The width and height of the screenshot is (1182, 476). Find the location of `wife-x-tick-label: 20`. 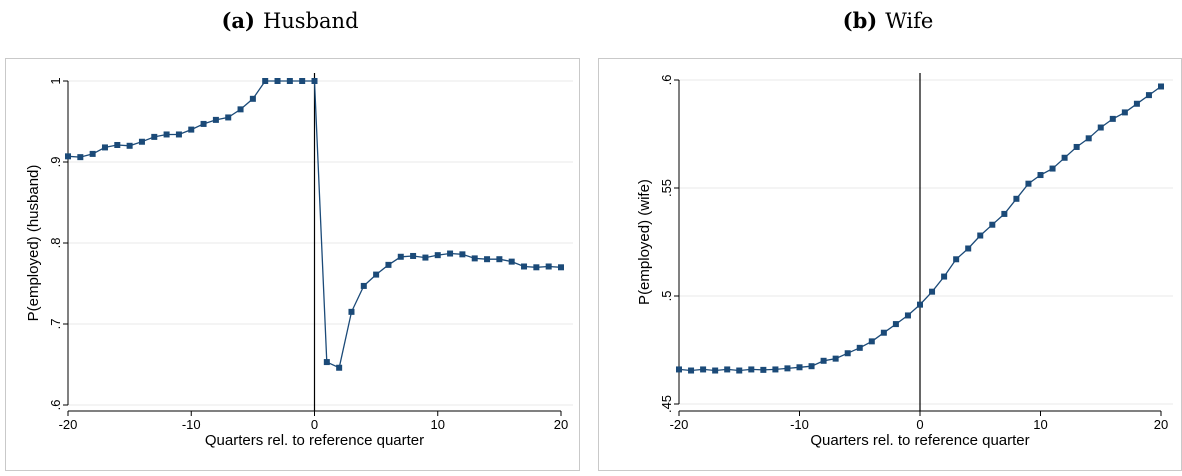

wife-x-tick-label: 20 is located at coordinates (1161, 424).